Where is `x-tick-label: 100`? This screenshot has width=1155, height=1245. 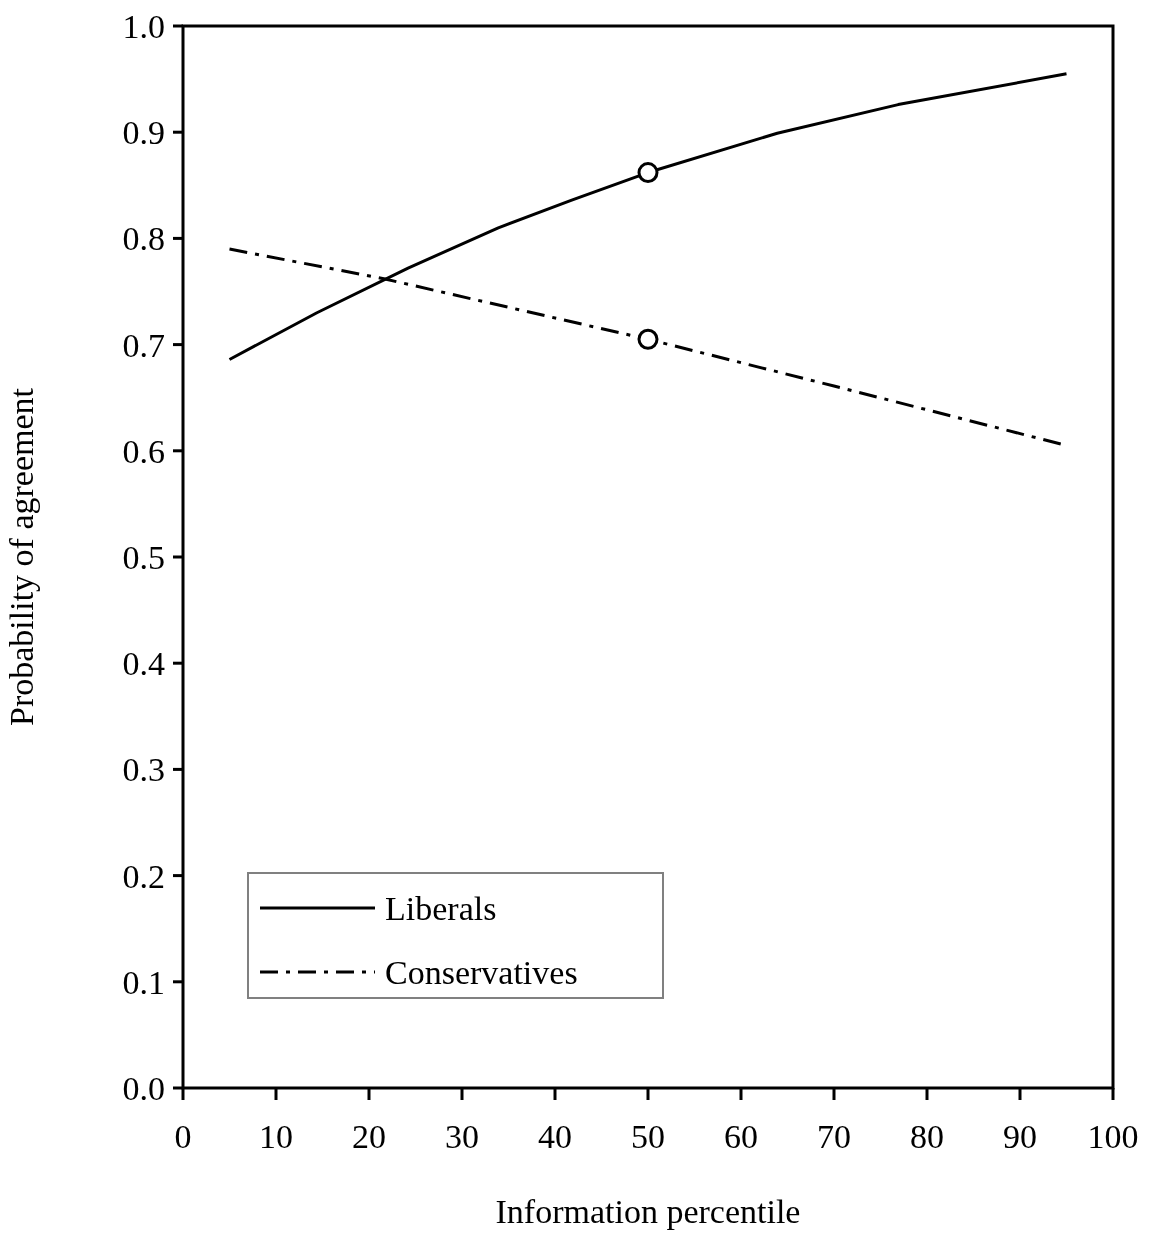
x-tick-label: 100 is located at coordinates (1113, 1136).